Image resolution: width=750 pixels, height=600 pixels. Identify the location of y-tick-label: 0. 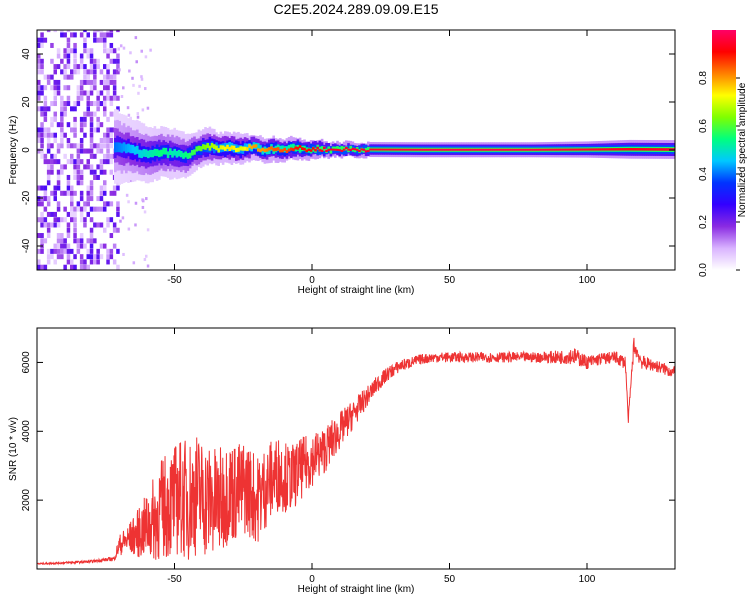
(26, 150).